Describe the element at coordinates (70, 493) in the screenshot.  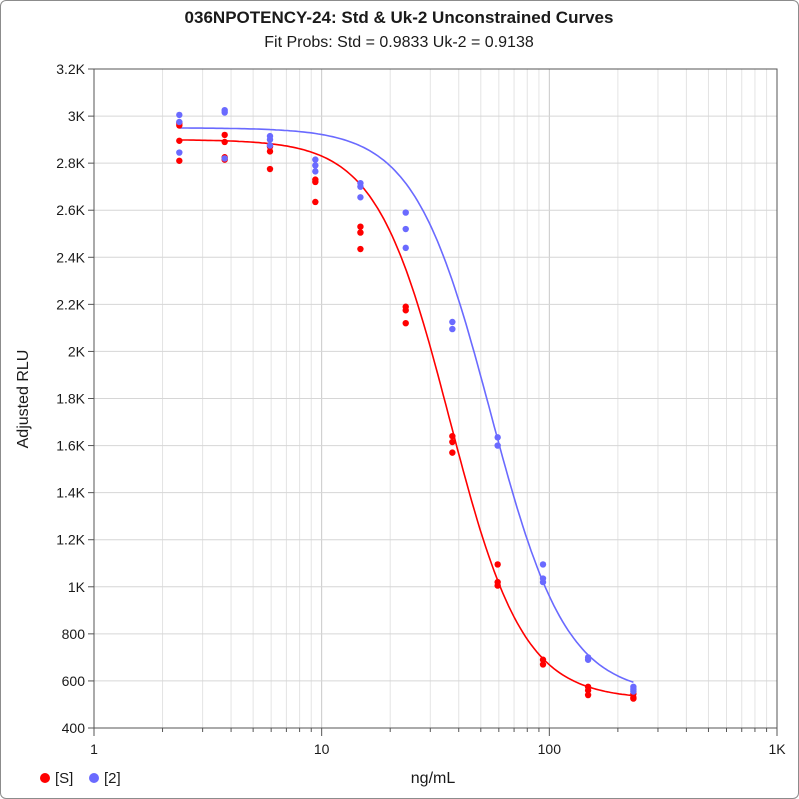
I see `y-tick-label: 1.4K` at that location.